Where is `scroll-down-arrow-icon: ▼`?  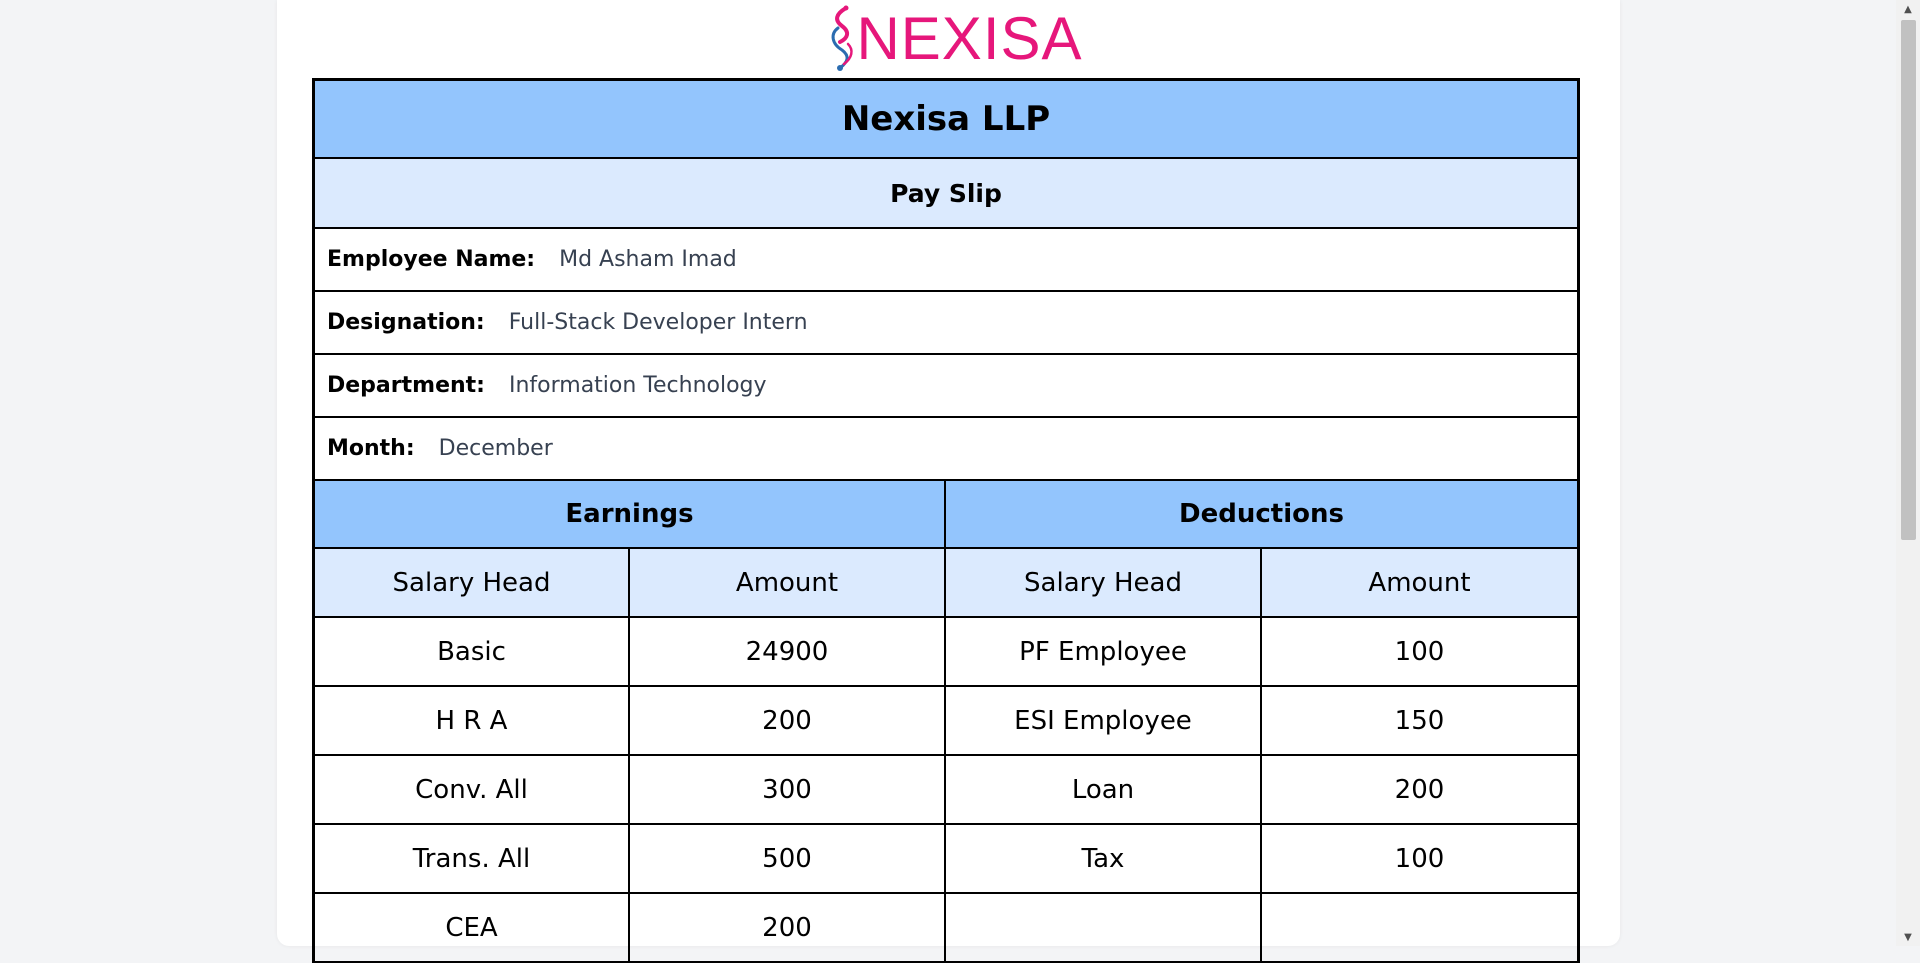 scroll-down-arrow-icon: ▼ is located at coordinates (1908, 937).